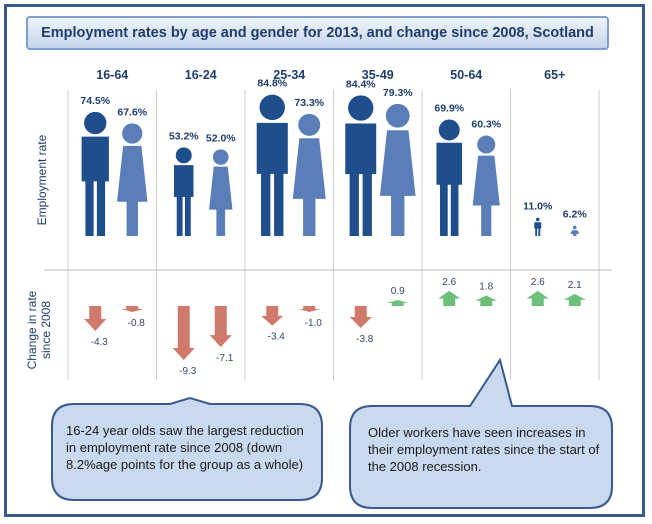  What do you see at coordinates (378, 75) in the screenshot?
I see `x-tick-label: 35-49` at bounding box center [378, 75].